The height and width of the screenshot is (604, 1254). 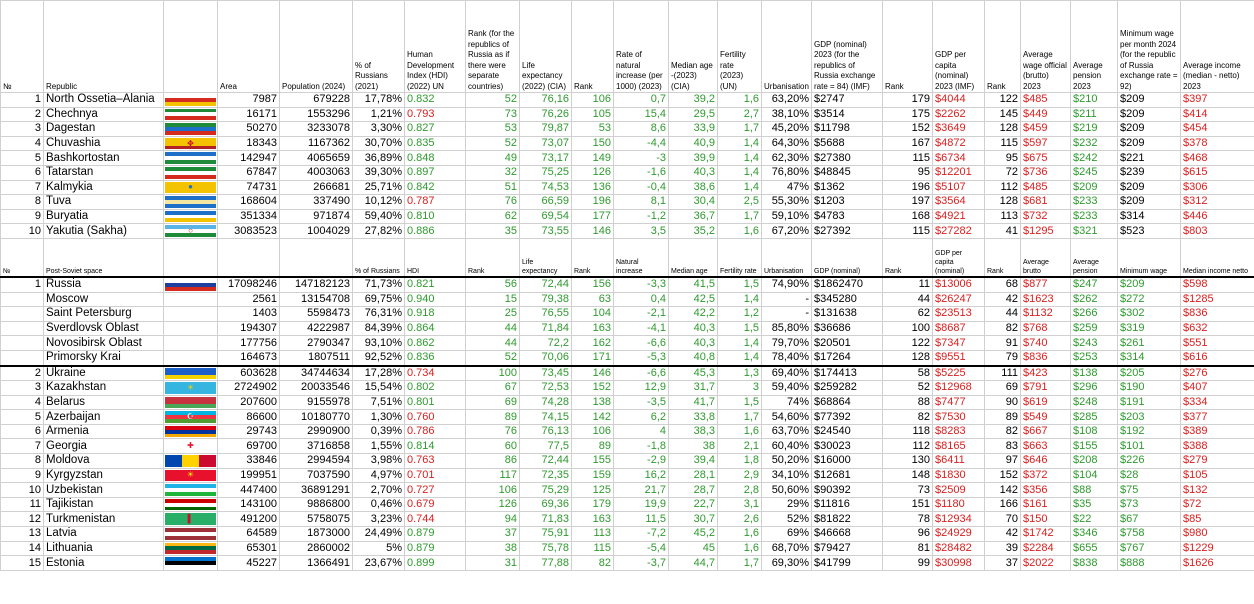 What do you see at coordinates (1045, 548) in the screenshot?
I see `table-cell: $2284` at bounding box center [1045, 548].